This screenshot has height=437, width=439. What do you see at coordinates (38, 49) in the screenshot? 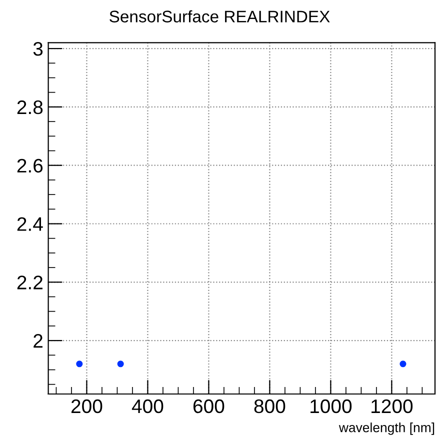
I see `y-tick-label: 3` at bounding box center [38, 49].